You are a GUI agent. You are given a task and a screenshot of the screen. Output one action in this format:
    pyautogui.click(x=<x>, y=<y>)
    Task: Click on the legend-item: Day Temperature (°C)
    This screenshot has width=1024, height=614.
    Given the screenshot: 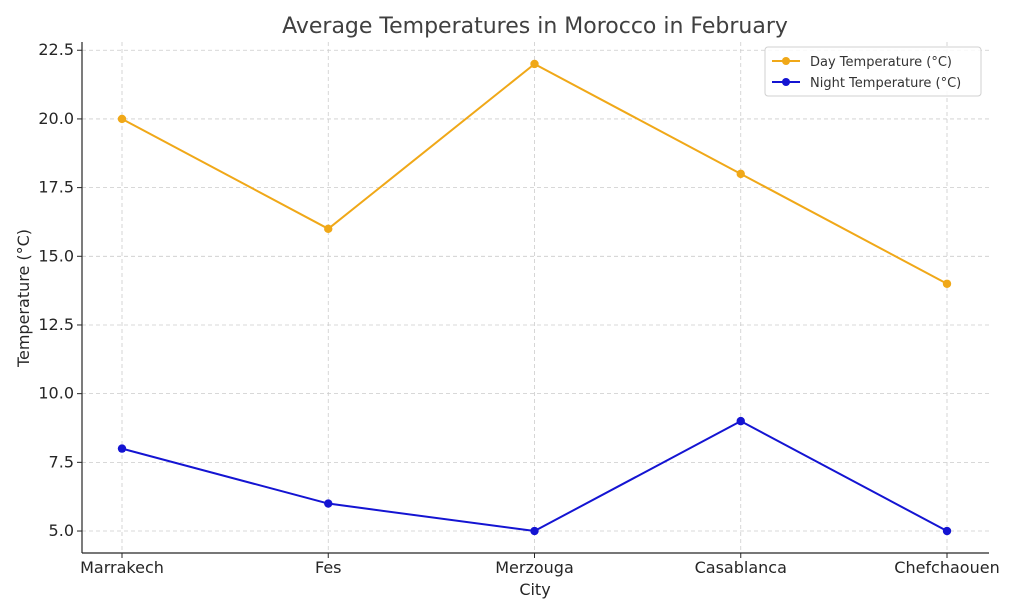 What is the action you would take?
    pyautogui.click(x=862, y=62)
    